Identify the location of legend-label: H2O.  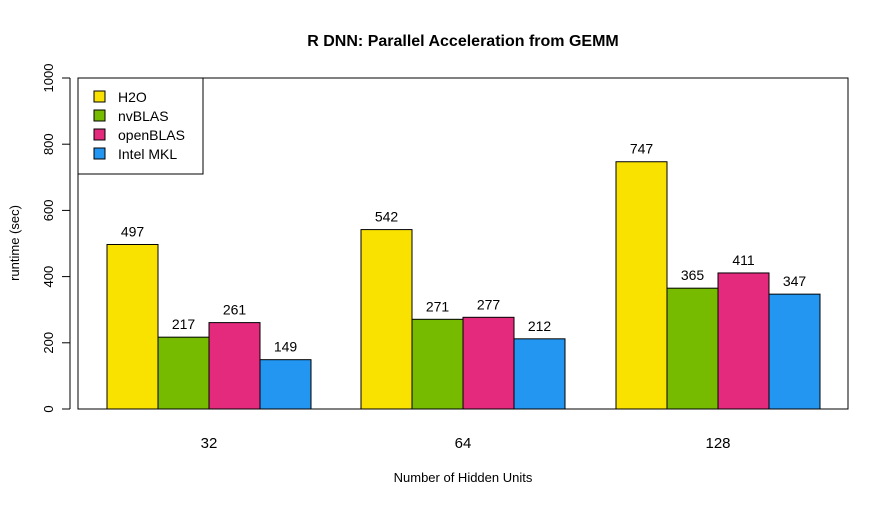
(132, 97).